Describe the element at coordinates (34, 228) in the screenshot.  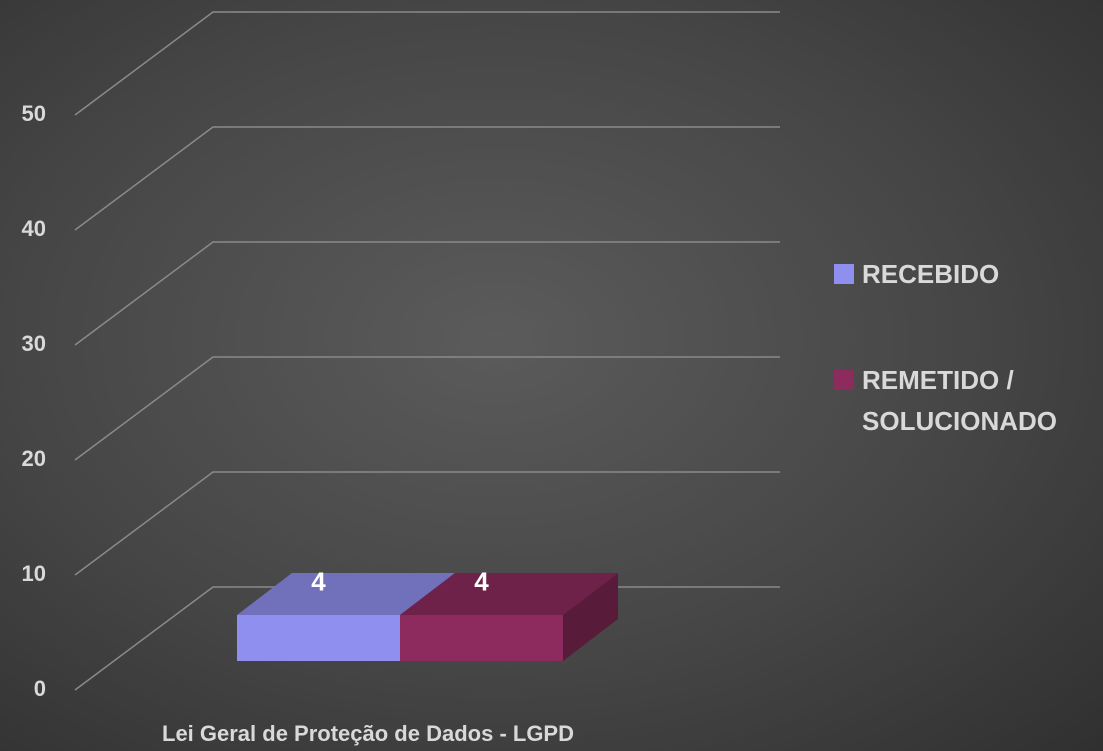
I see `y-tick-label: 40` at that location.